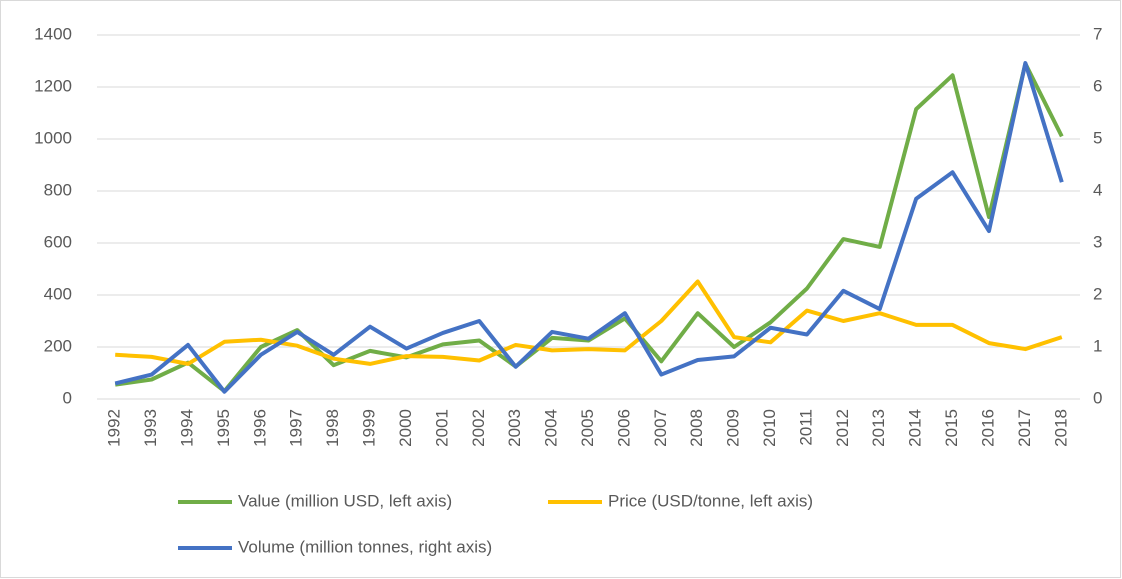  I want to click on x-tick-label: 2007, so click(660, 428).